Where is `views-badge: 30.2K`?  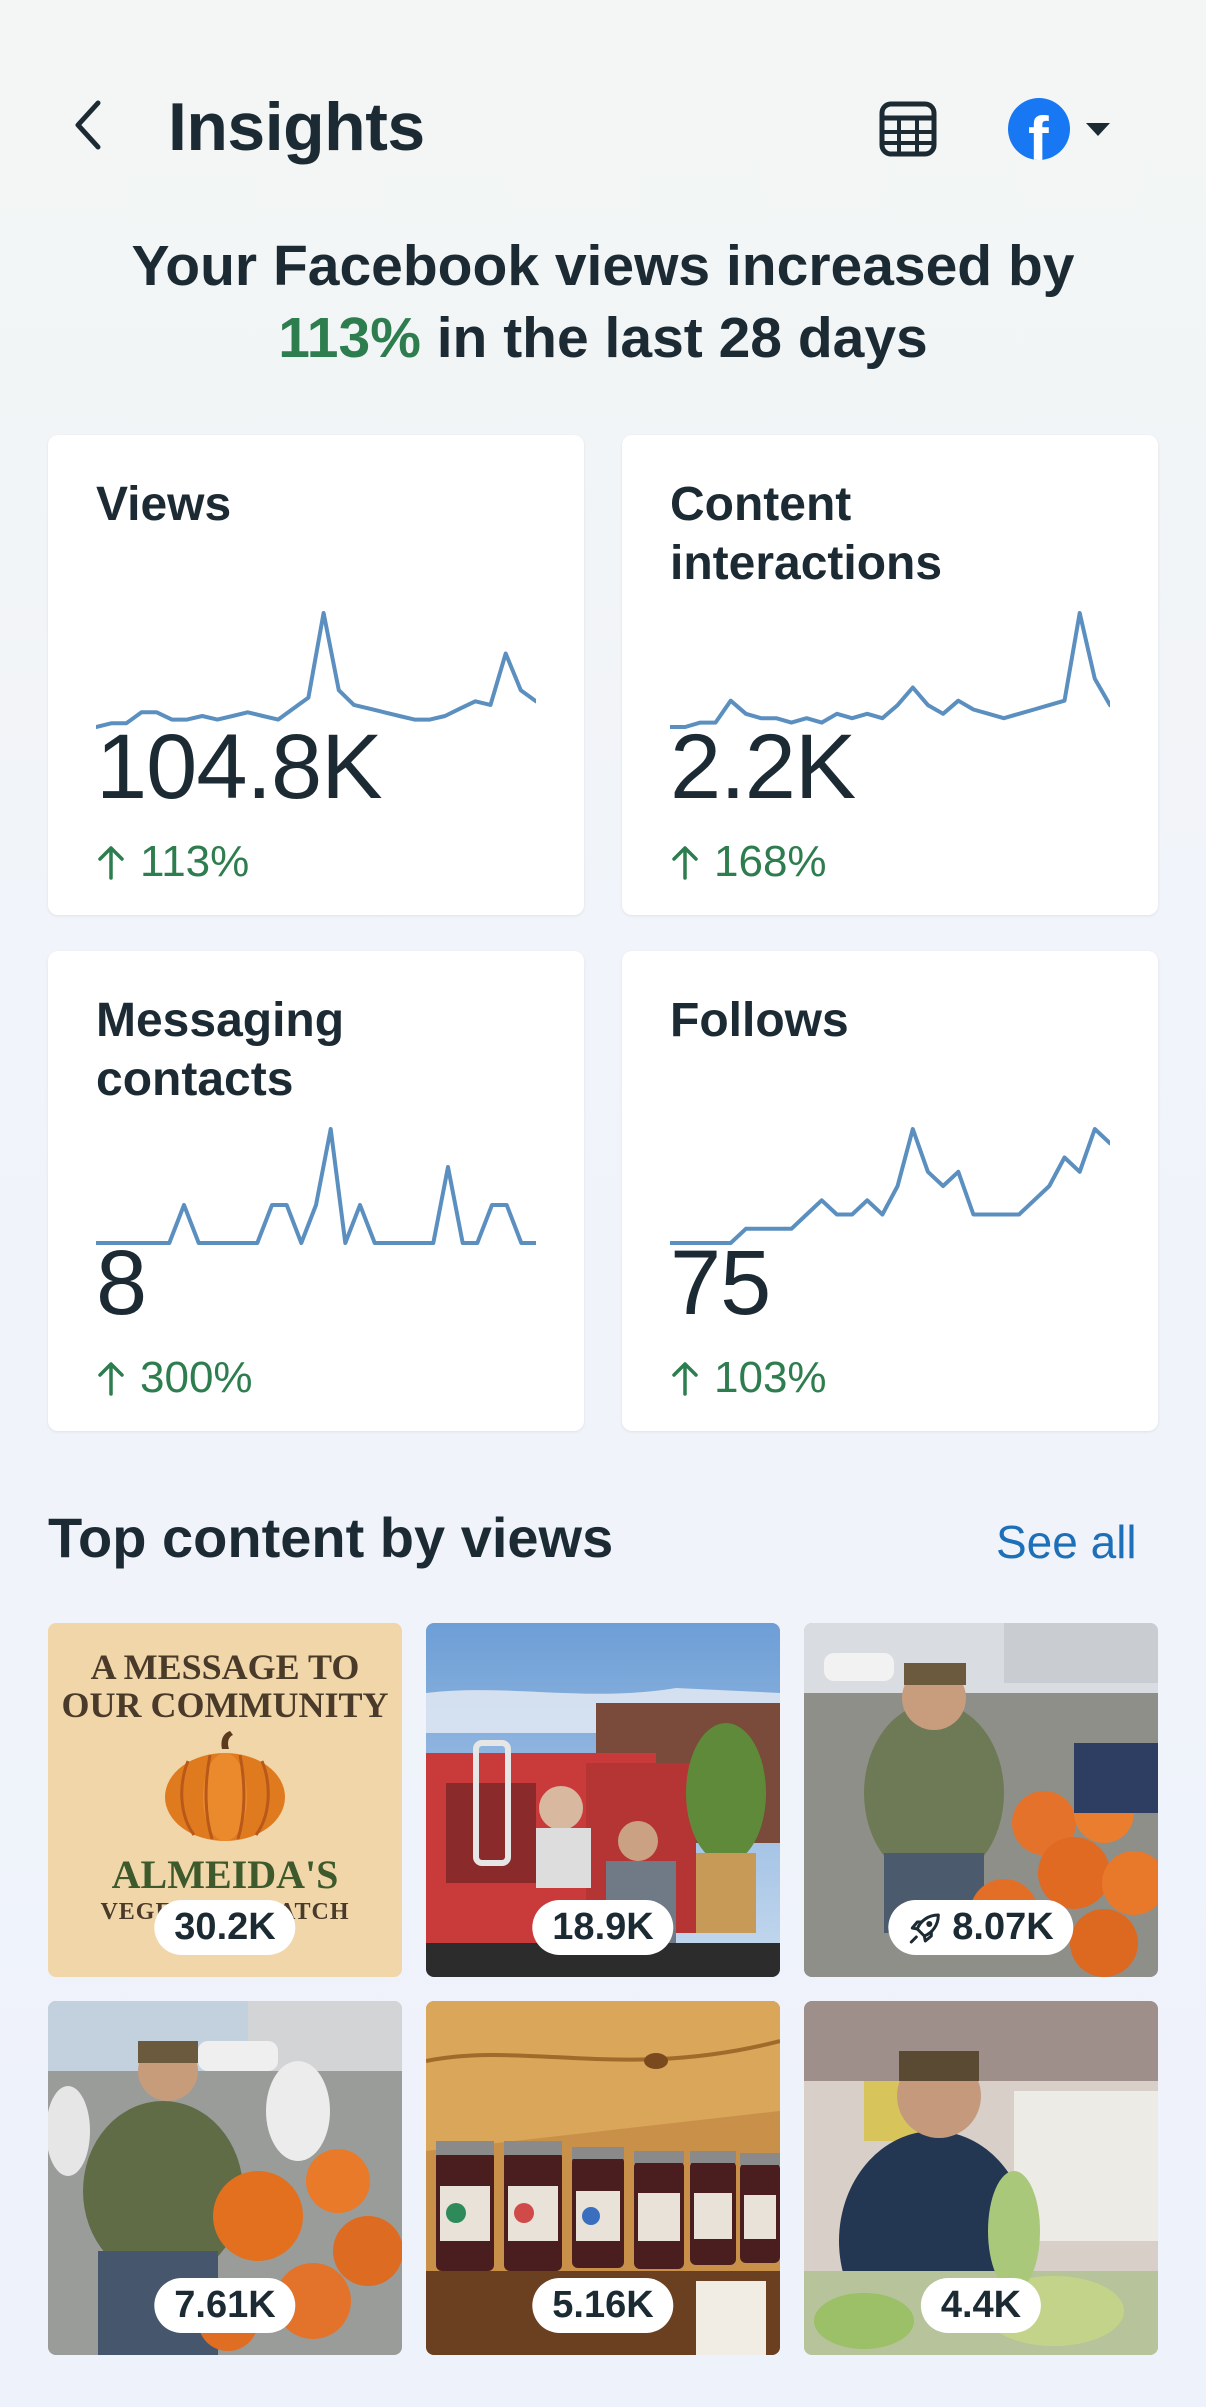 views-badge: 30.2K is located at coordinates (225, 1927).